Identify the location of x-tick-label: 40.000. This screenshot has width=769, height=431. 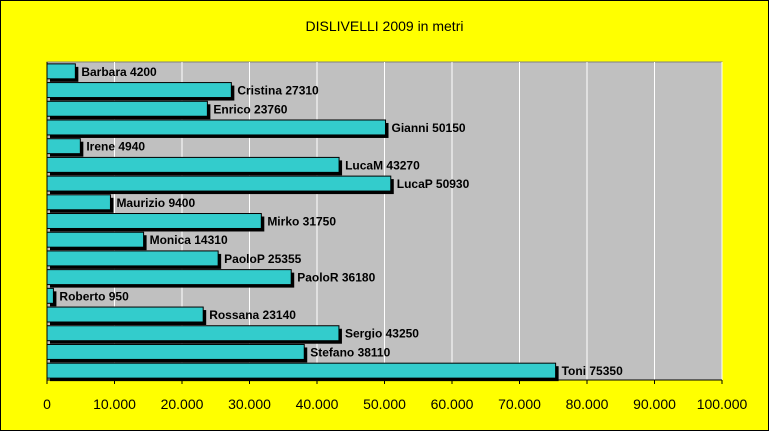
(317, 404).